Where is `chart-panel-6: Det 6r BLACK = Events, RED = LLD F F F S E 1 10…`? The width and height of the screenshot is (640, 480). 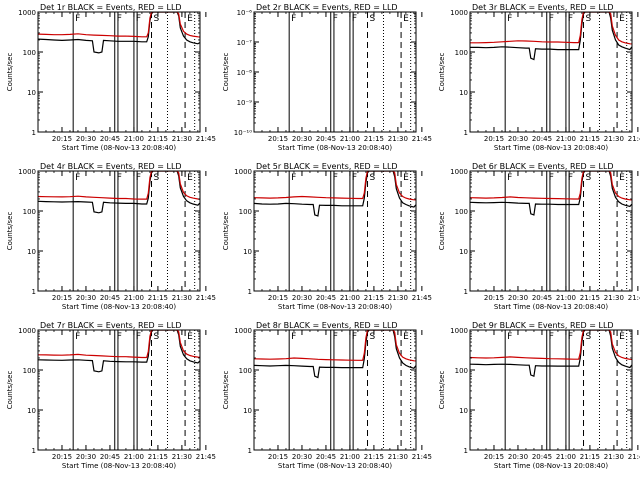 chart-panel-6: Det 6r BLACK = Events, RED = LLD F F F S E 1 10… is located at coordinates (539, 236).